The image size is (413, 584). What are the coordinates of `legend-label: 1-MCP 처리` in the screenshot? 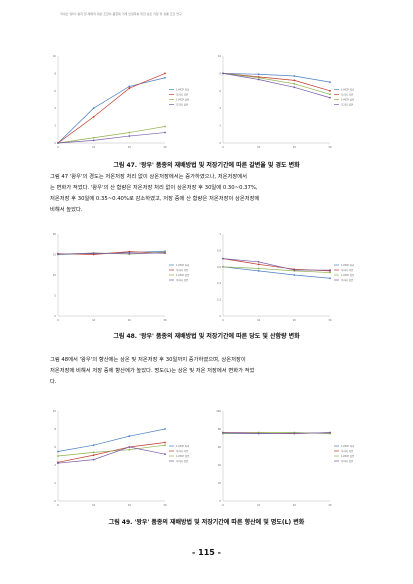 It's located at (182, 265).